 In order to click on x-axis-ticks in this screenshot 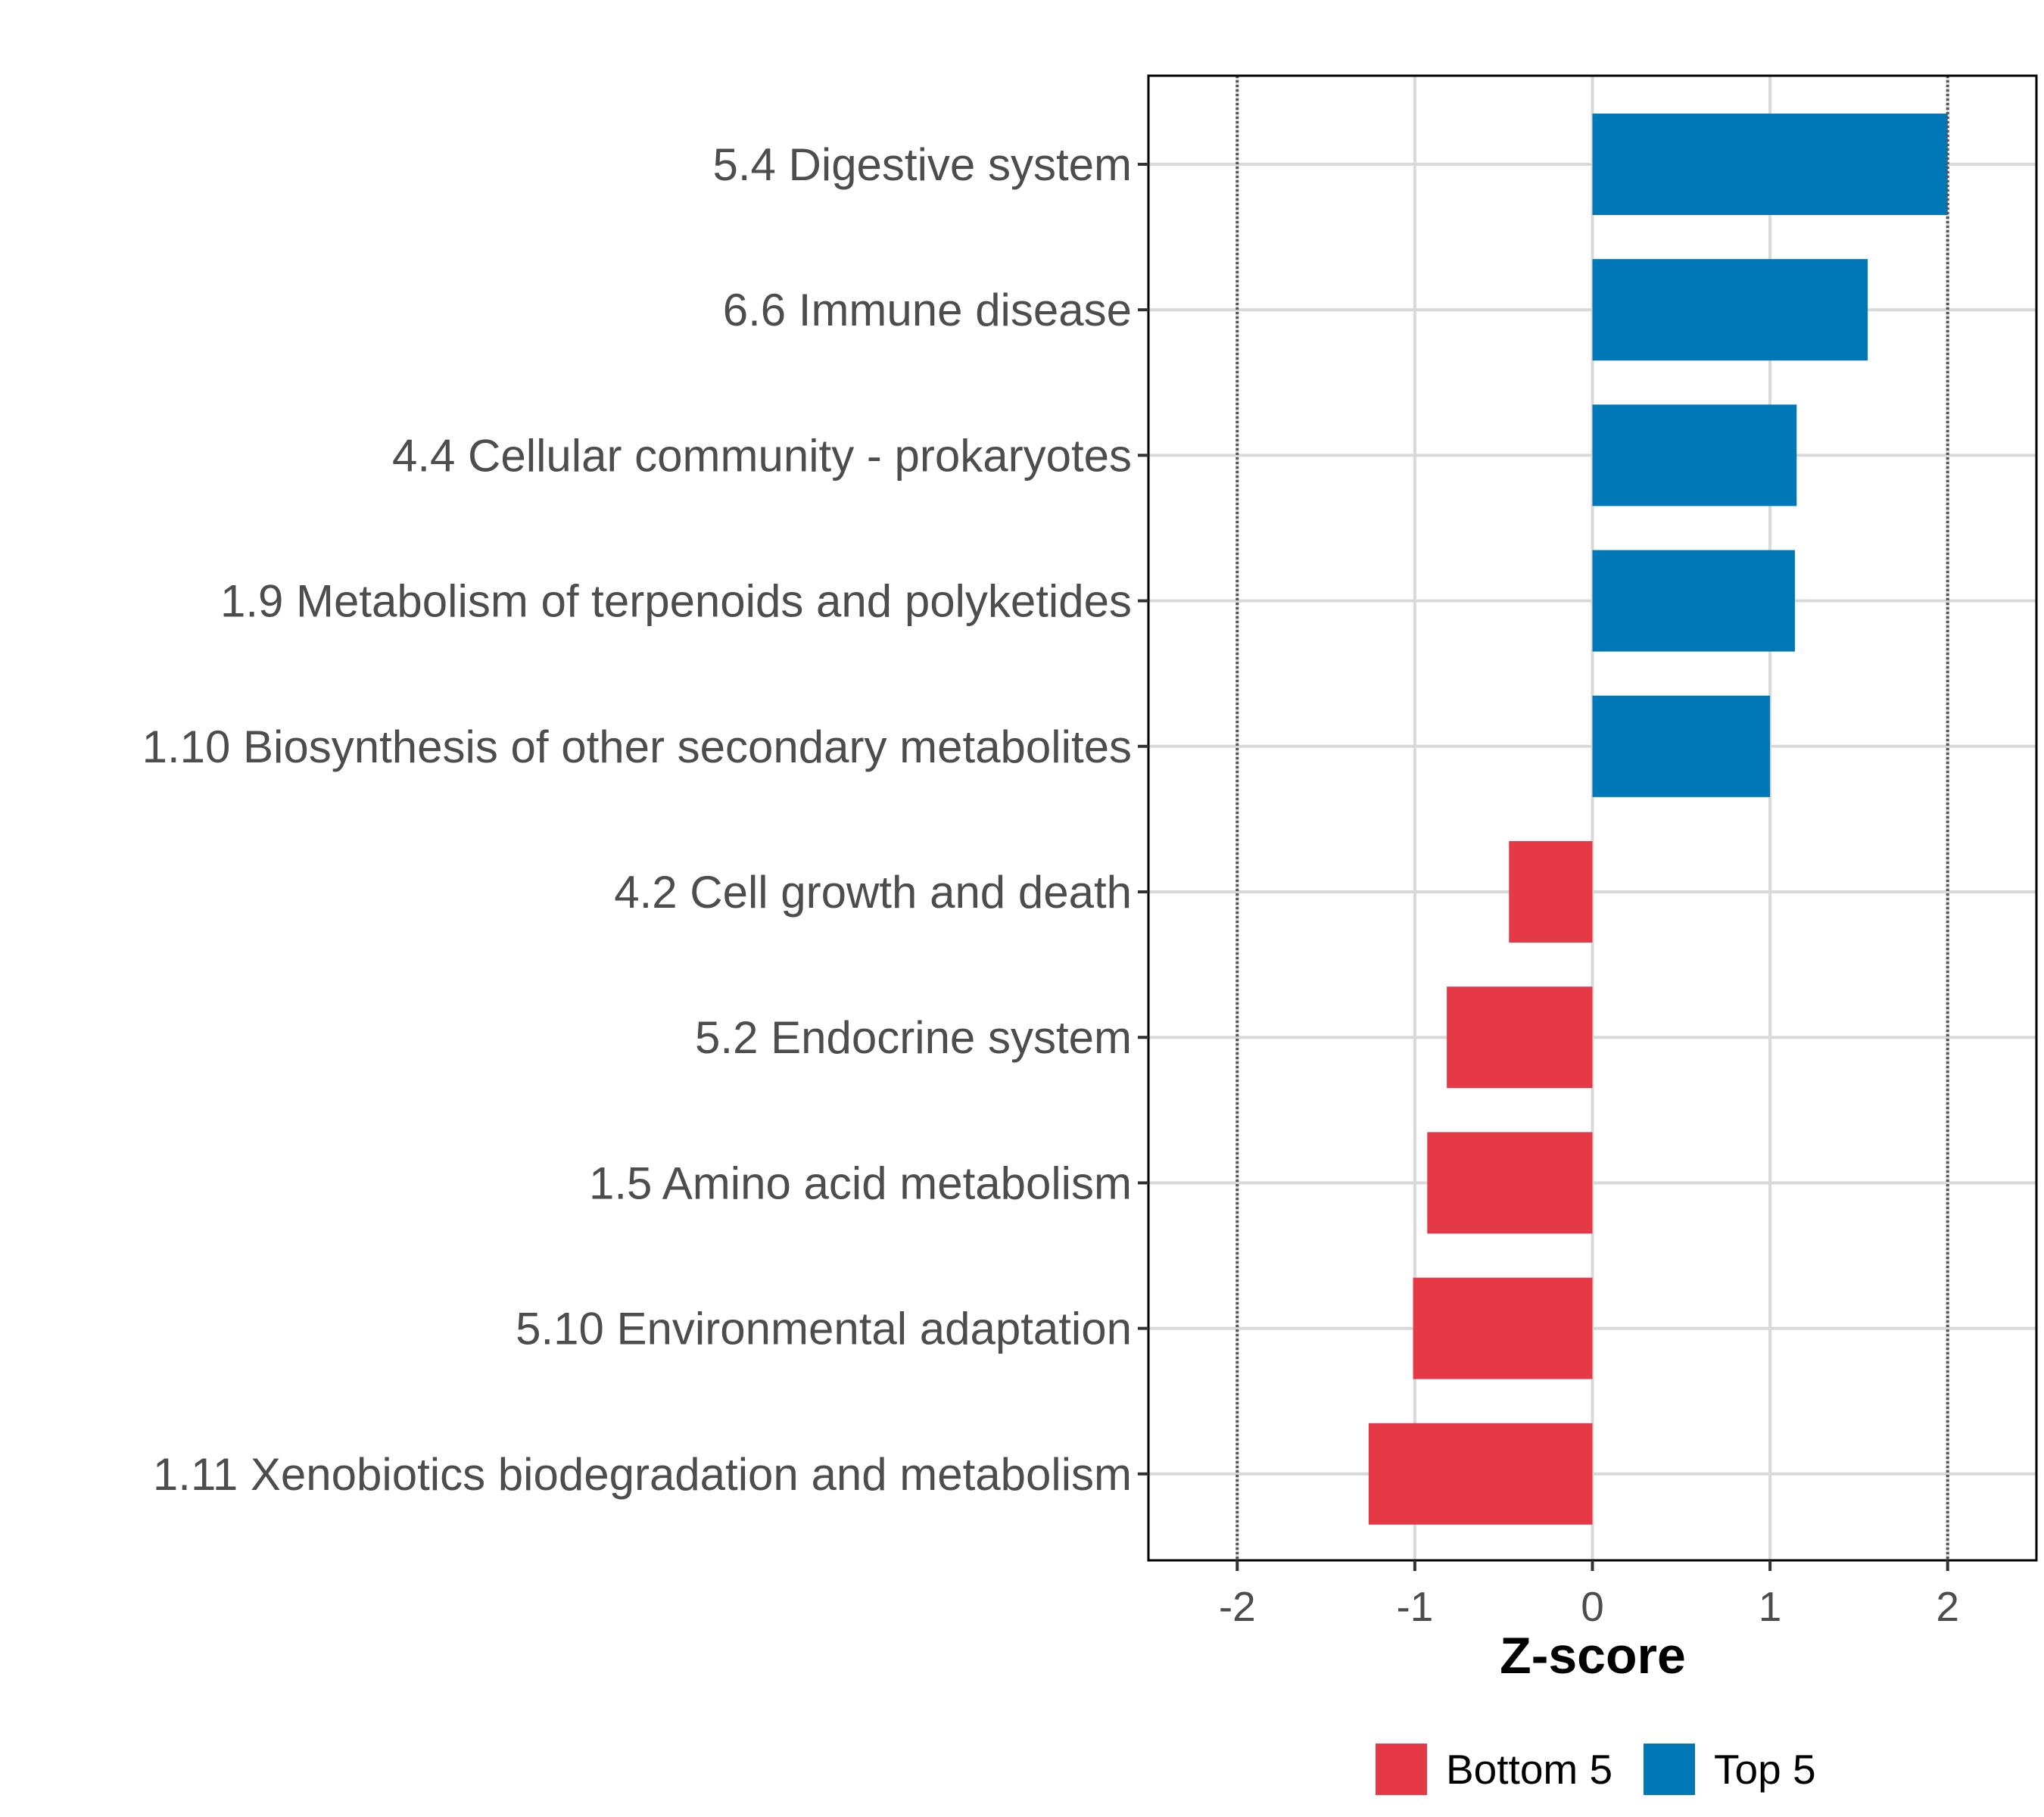, I will do `click(1592, 1566)`.